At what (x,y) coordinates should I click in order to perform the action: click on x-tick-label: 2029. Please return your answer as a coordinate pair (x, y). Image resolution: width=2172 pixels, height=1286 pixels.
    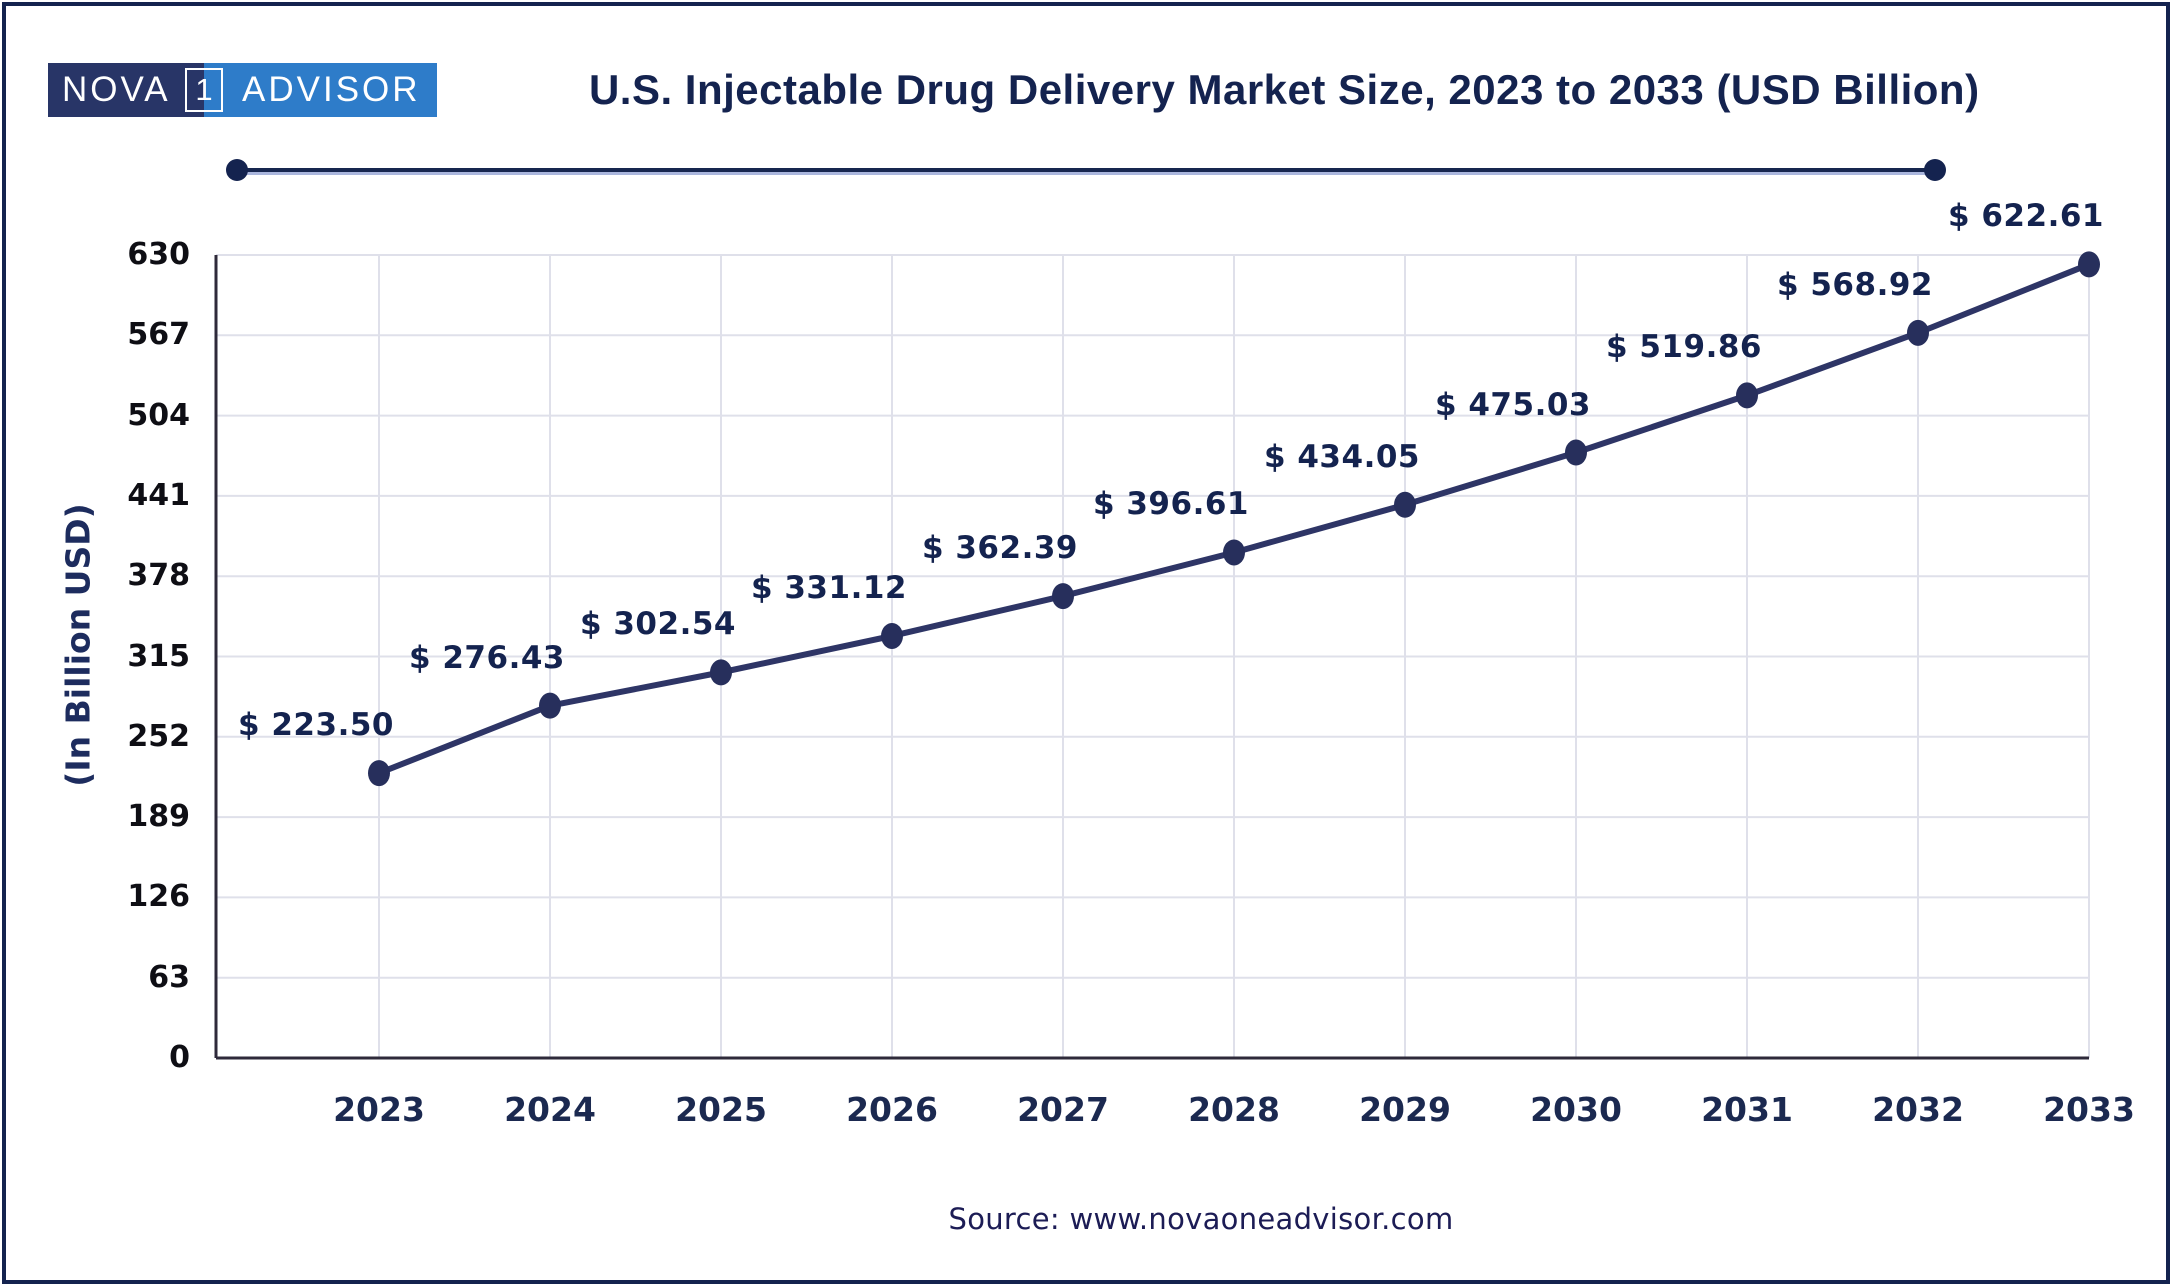
    Looking at the image, I should click on (1405, 1109).